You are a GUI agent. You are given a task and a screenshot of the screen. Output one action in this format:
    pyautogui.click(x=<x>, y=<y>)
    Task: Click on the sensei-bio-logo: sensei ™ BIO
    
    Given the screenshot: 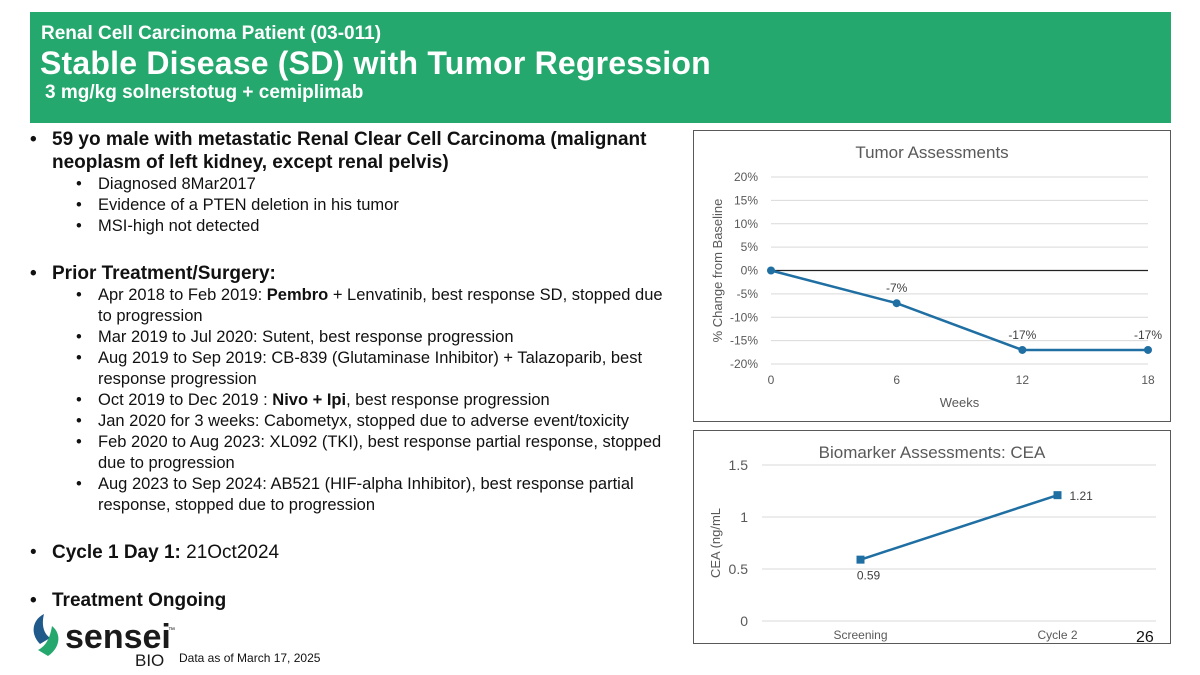 What is the action you would take?
    pyautogui.click(x=105, y=642)
    